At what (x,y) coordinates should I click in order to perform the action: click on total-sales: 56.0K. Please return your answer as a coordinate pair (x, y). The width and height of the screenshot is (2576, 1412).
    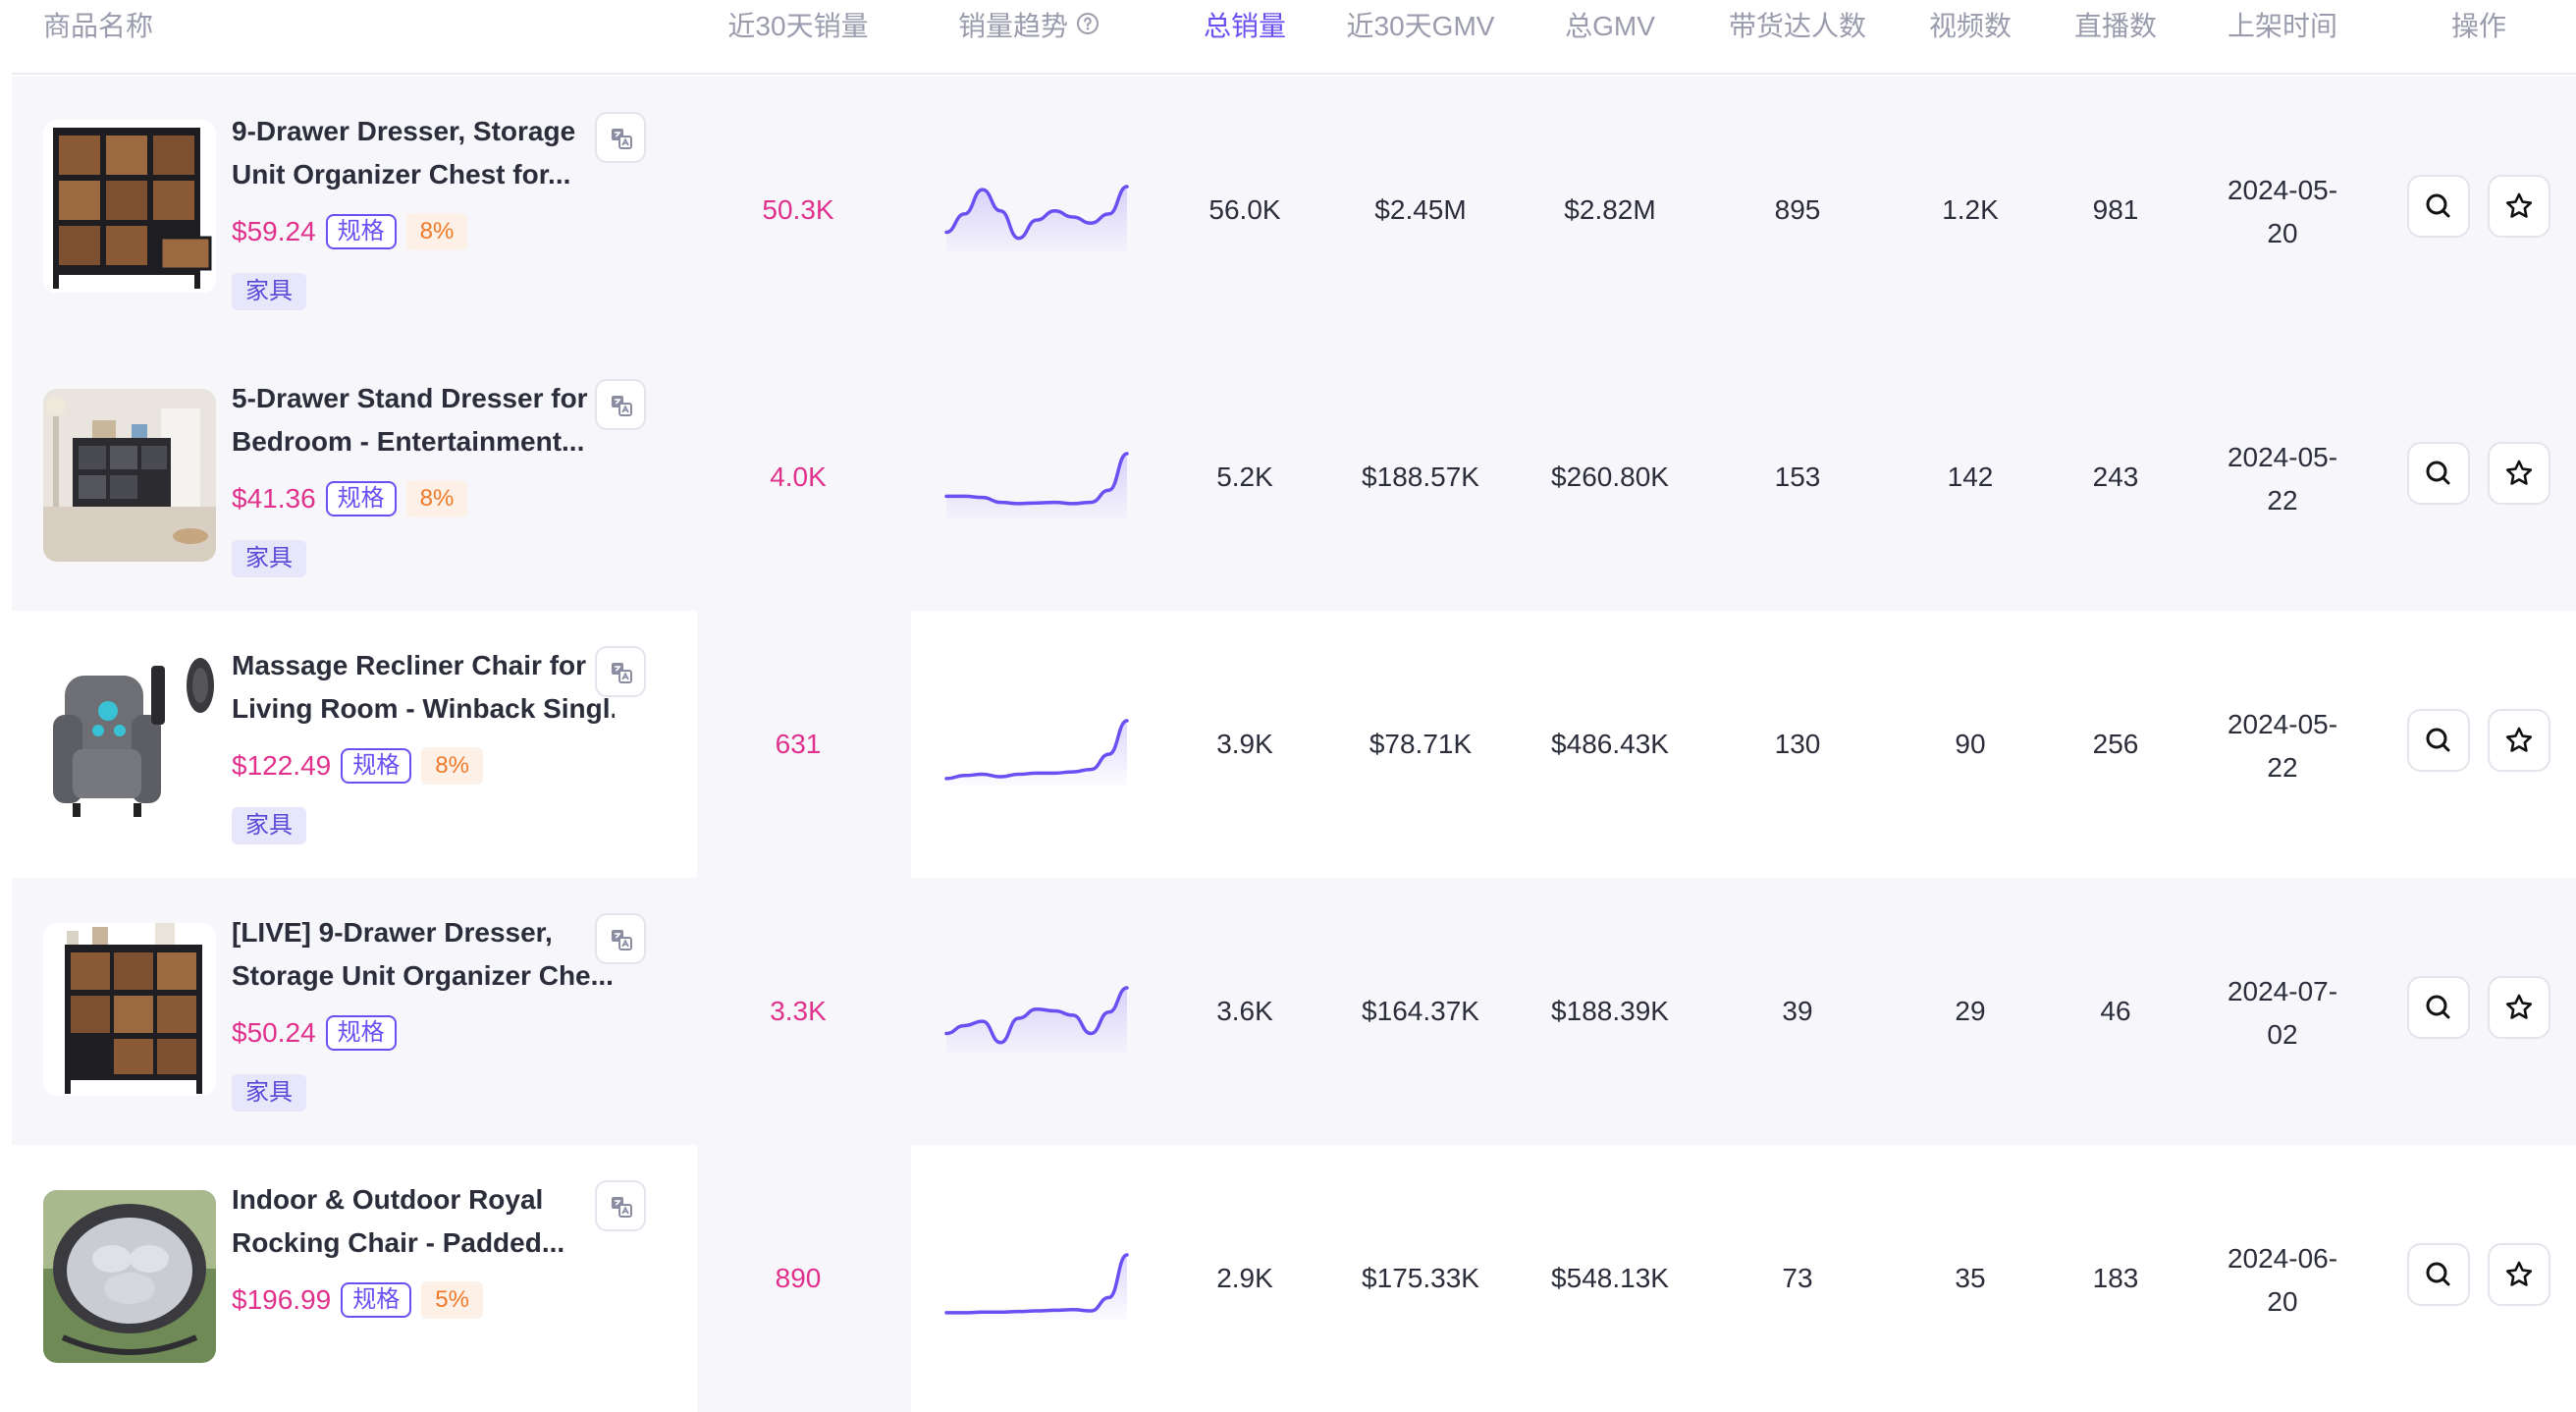
    Looking at the image, I should click on (1244, 209).